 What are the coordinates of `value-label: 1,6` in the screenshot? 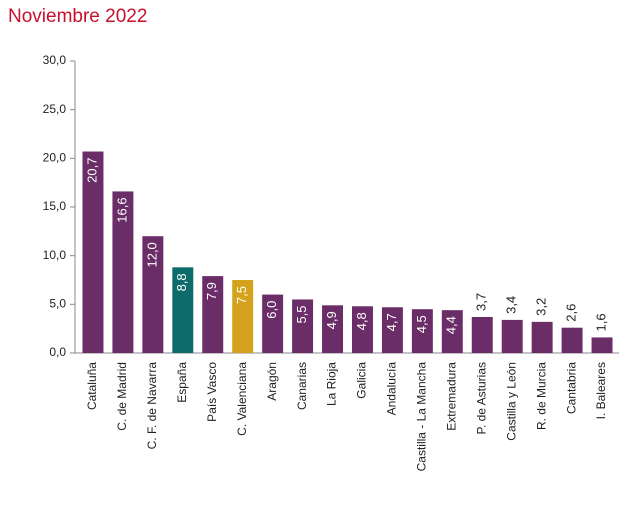 It's located at (600, 322).